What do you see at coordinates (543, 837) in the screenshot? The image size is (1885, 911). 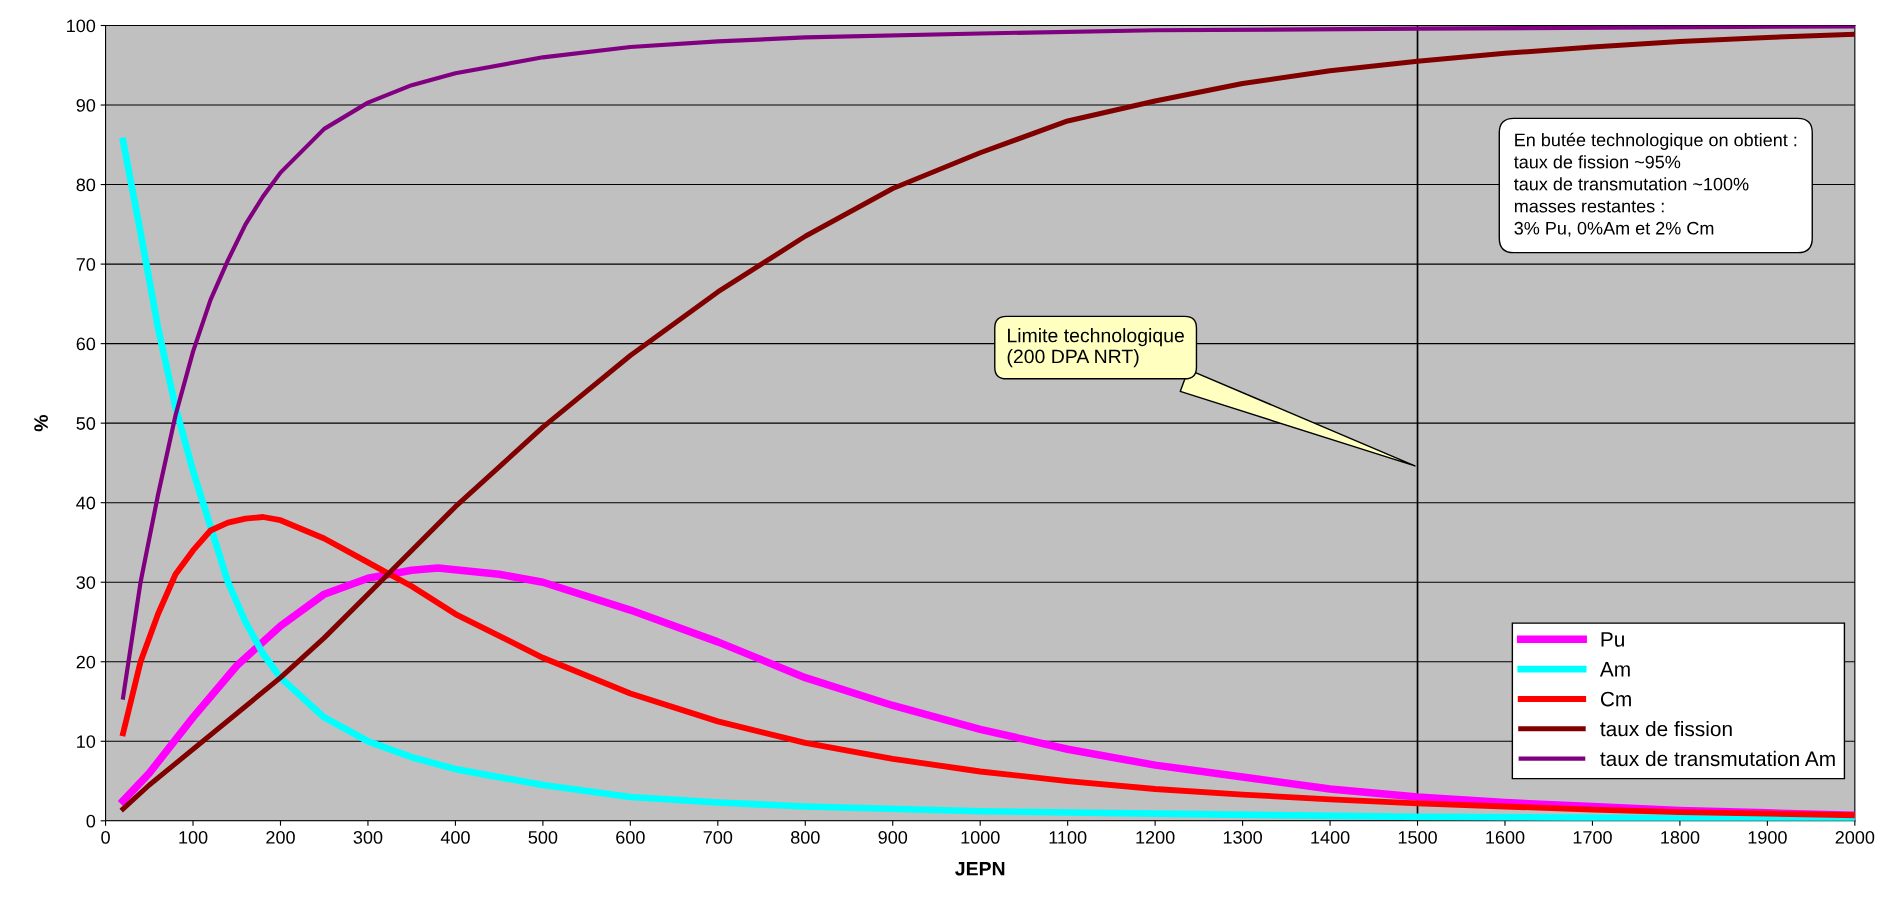 I see `x-tick-label: 500` at bounding box center [543, 837].